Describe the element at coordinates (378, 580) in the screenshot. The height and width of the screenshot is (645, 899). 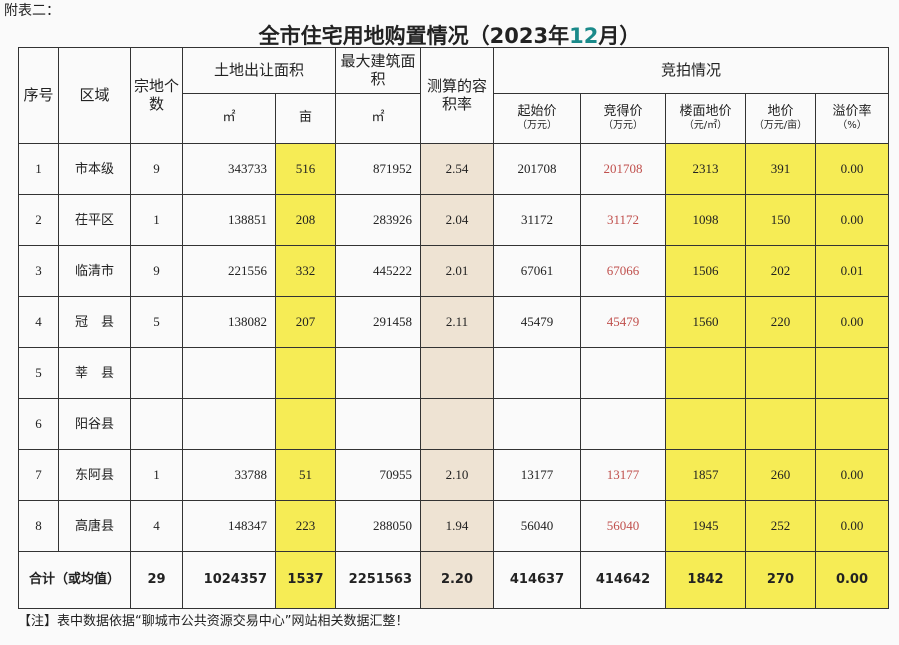
I see `cell: 2251563` at that location.